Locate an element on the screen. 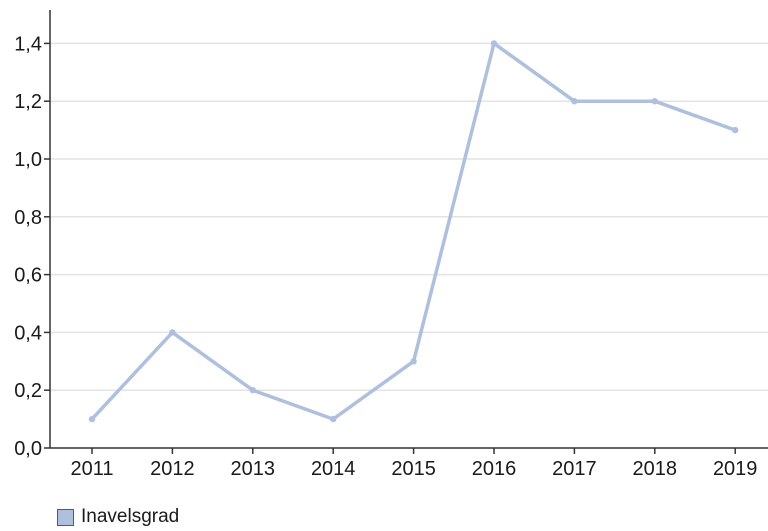 This screenshot has height=531, width=768. legend: Inavelsgrad is located at coordinates (118, 517).